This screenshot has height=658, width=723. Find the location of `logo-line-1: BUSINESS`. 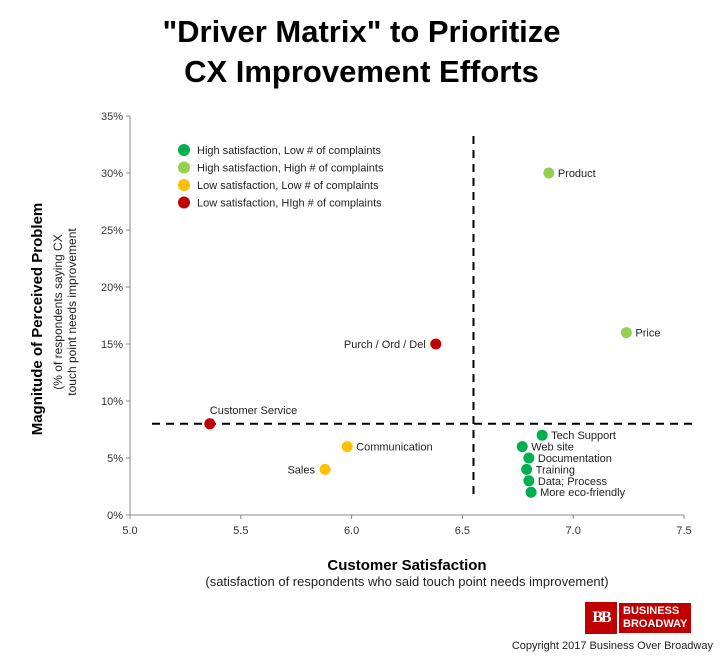

logo-line-1: BUSINESS is located at coordinates (651, 611).